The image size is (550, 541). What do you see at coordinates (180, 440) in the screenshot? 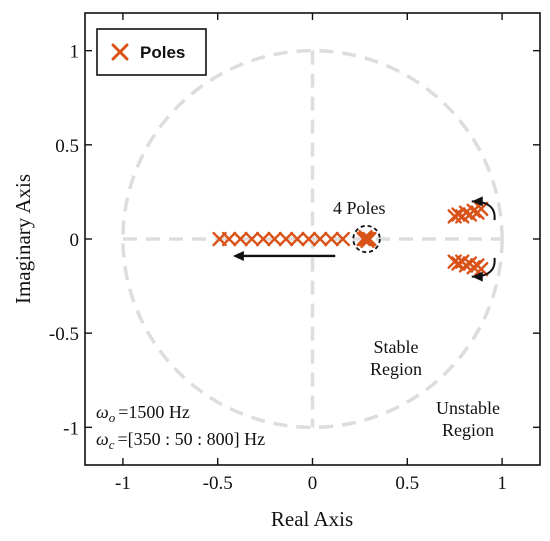
I see `omega-c-param: ωc =[350 : 50 : 800] Hz` at bounding box center [180, 440].